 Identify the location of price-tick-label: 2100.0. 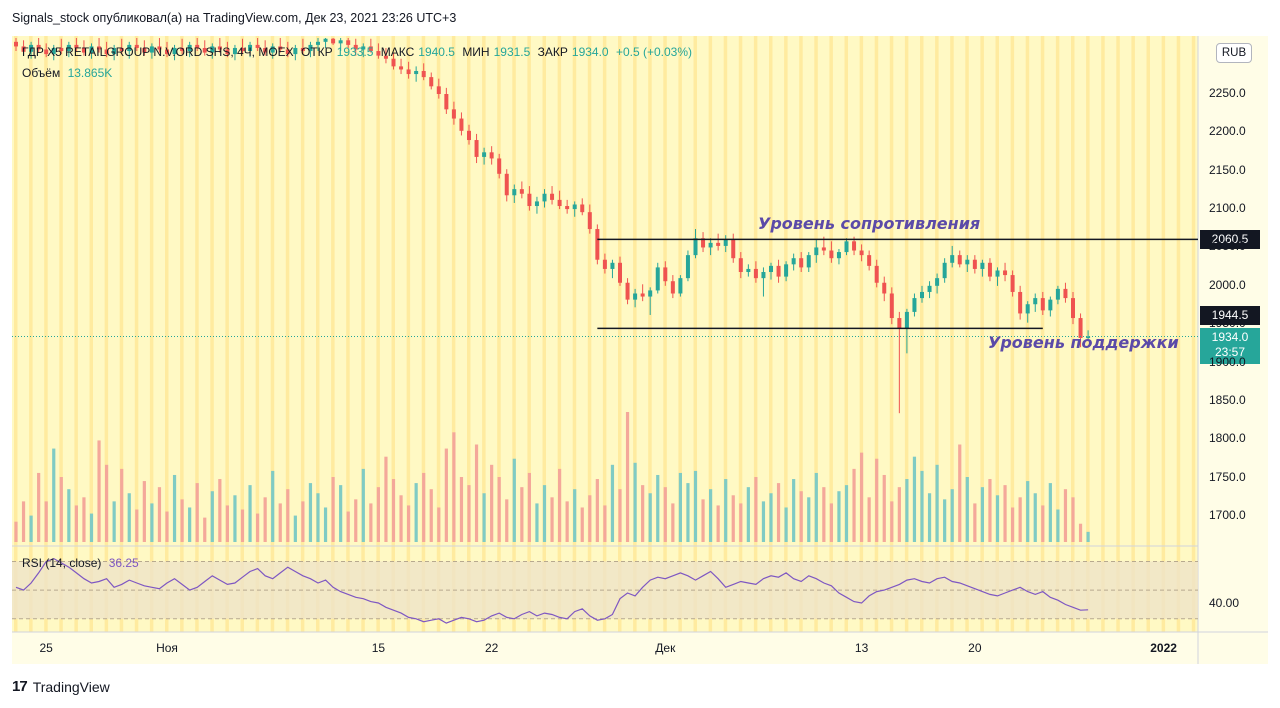
(1227, 208).